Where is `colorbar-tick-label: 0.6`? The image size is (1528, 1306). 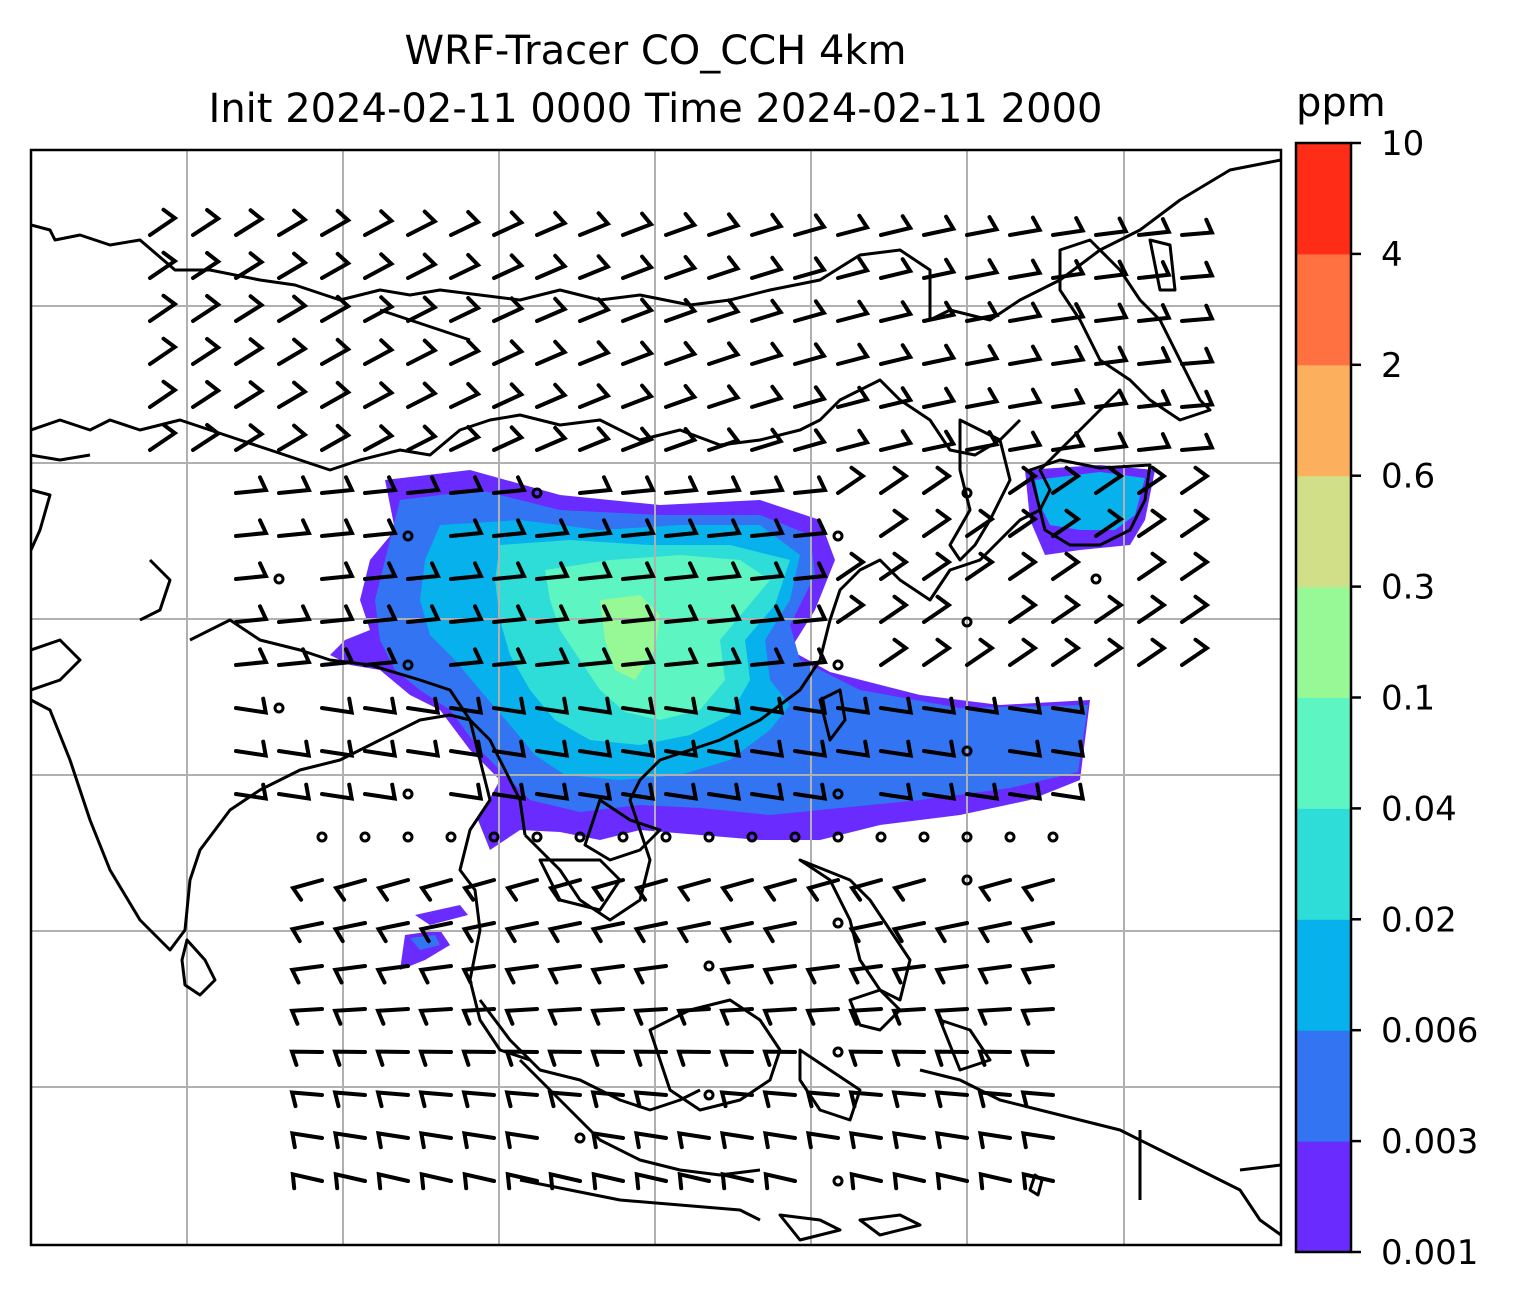
colorbar-tick-label: 0.6 is located at coordinates (1408, 477).